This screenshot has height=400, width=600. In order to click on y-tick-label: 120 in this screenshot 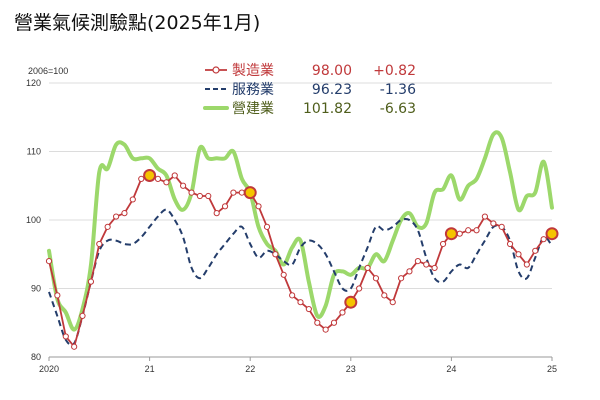, I will do `click(33, 83)`.